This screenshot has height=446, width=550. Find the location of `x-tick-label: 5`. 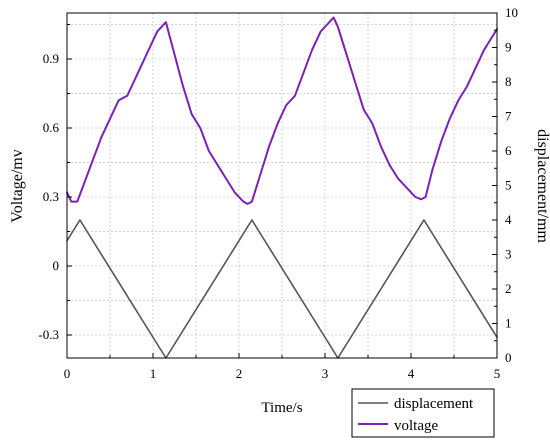

x-tick-label: 5 is located at coordinates (497, 373).